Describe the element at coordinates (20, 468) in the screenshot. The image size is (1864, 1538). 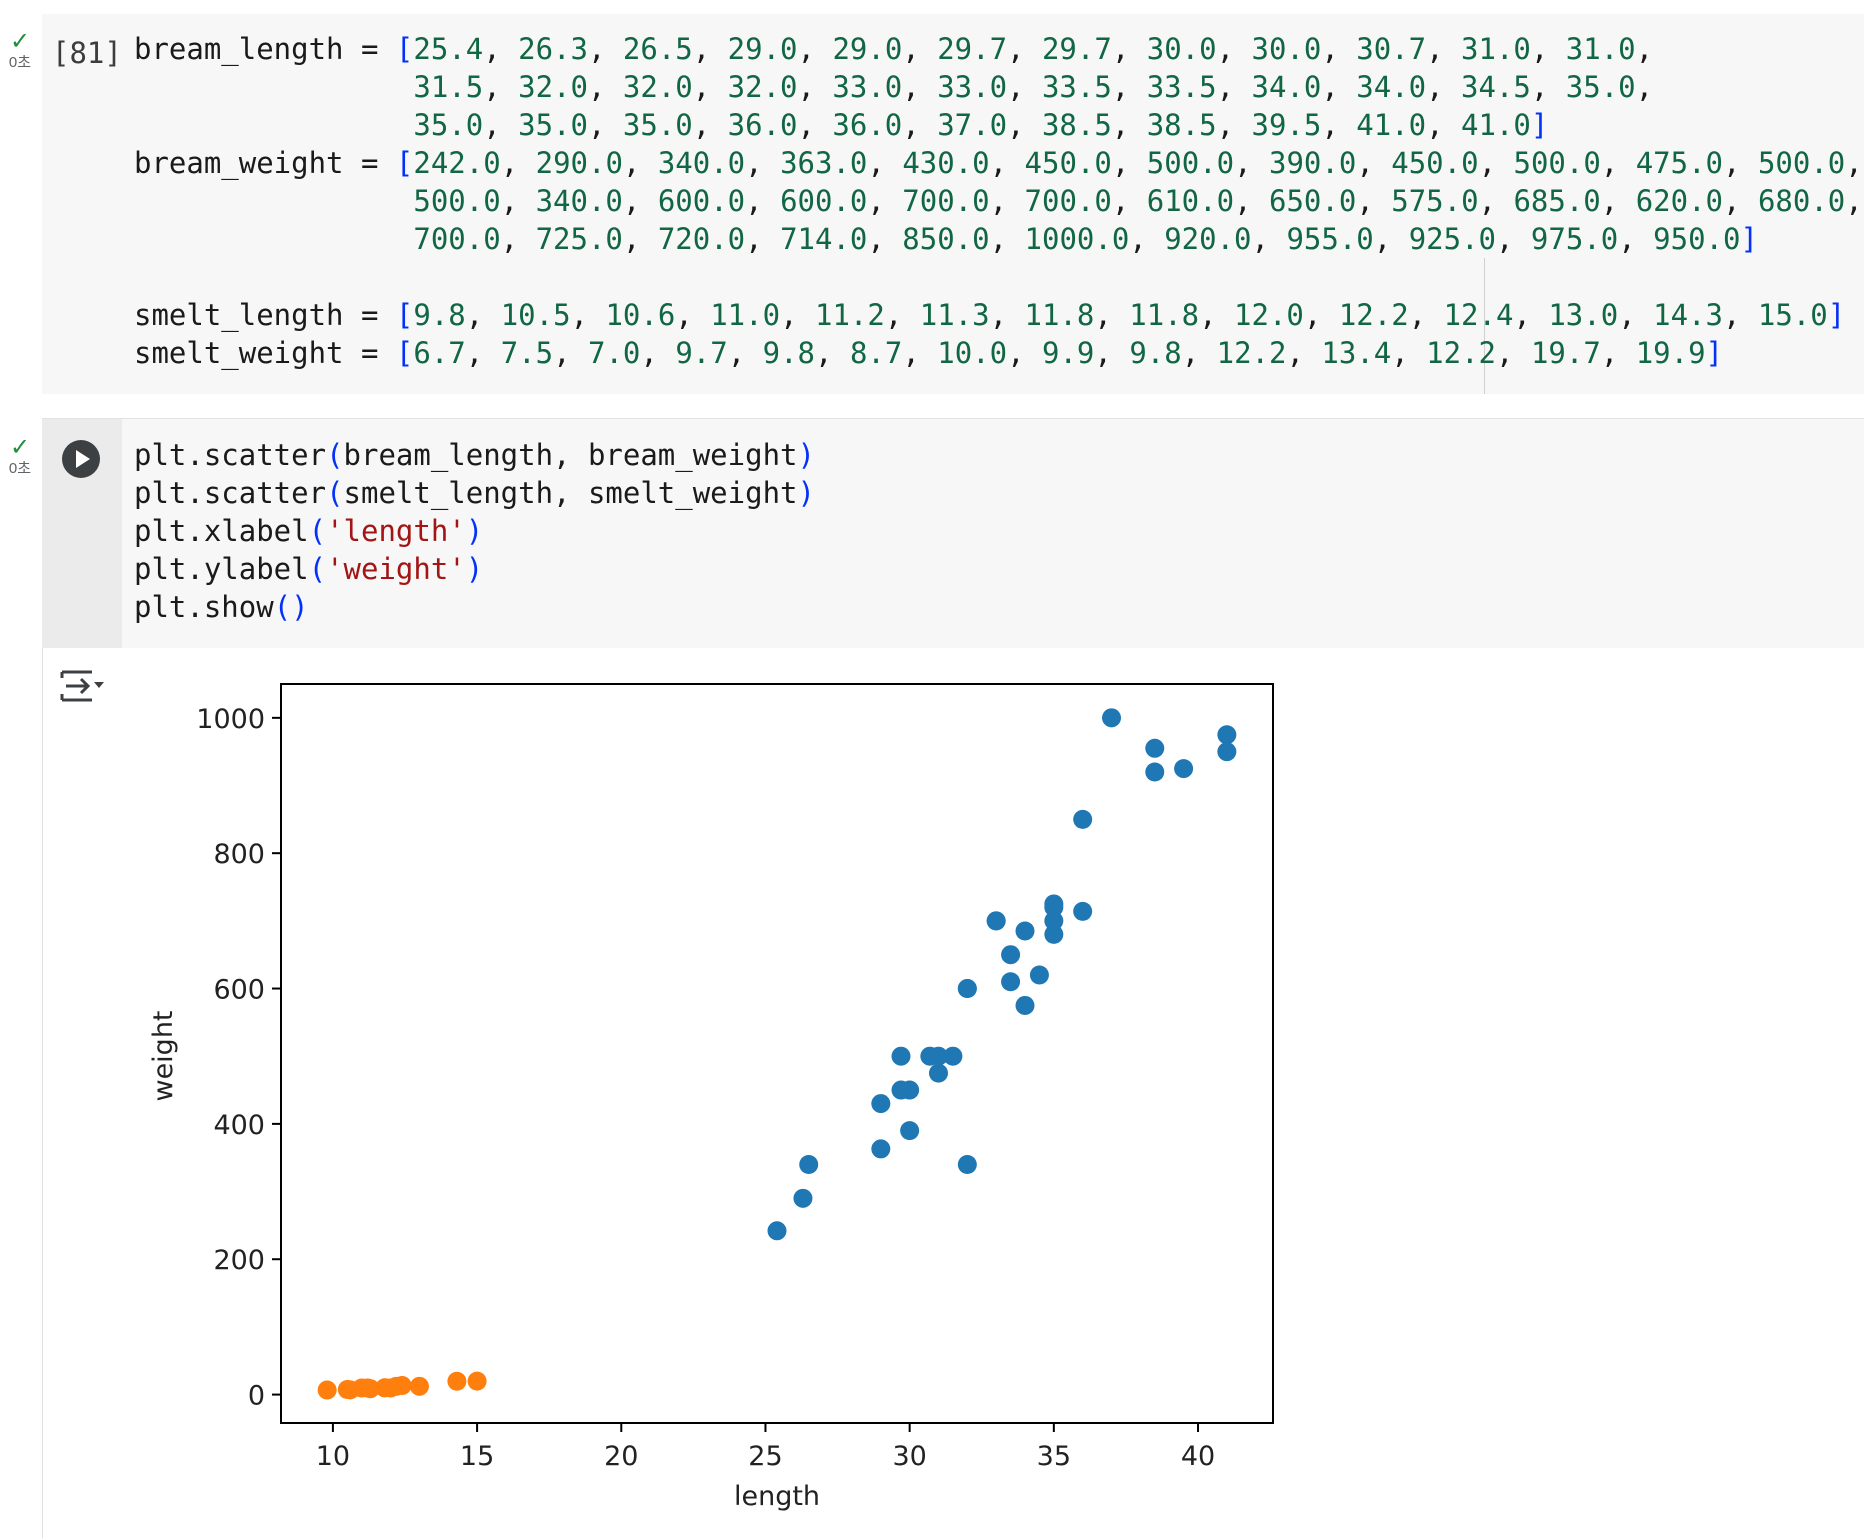
I see `exec-time: 0초` at that location.